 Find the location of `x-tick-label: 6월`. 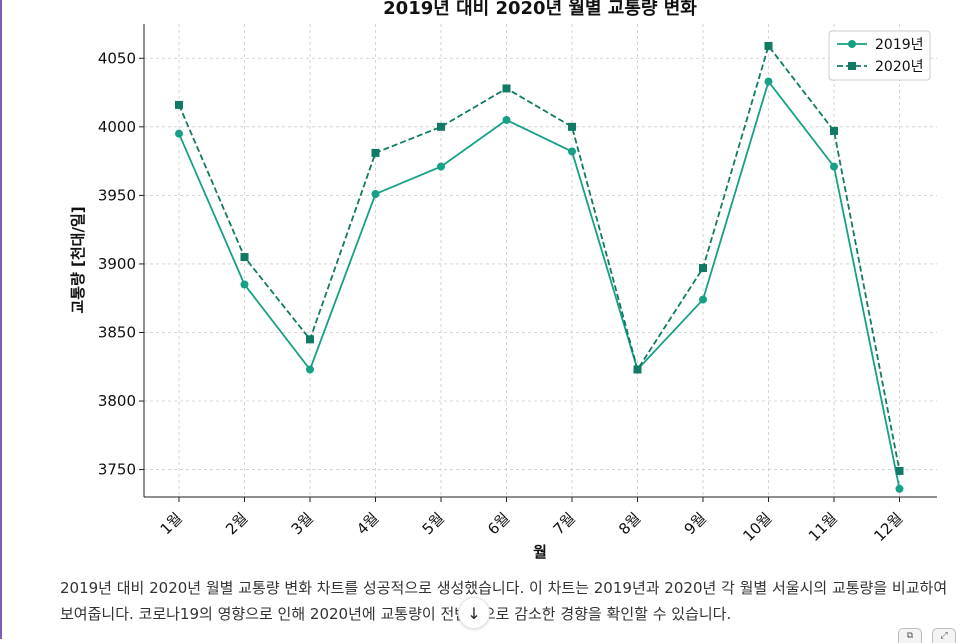

x-tick-label: 6월 is located at coordinates (498, 523).